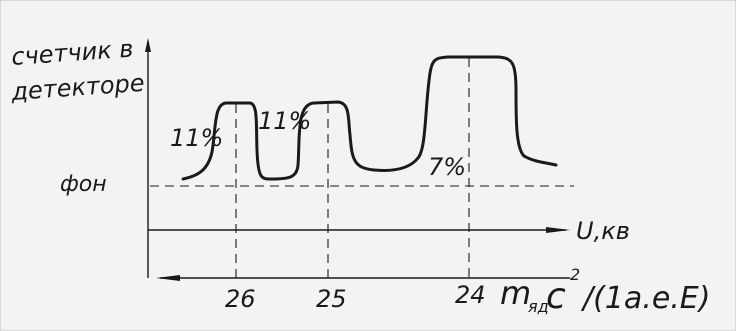  I want to click on tick-label-25: 25, so click(331, 299).